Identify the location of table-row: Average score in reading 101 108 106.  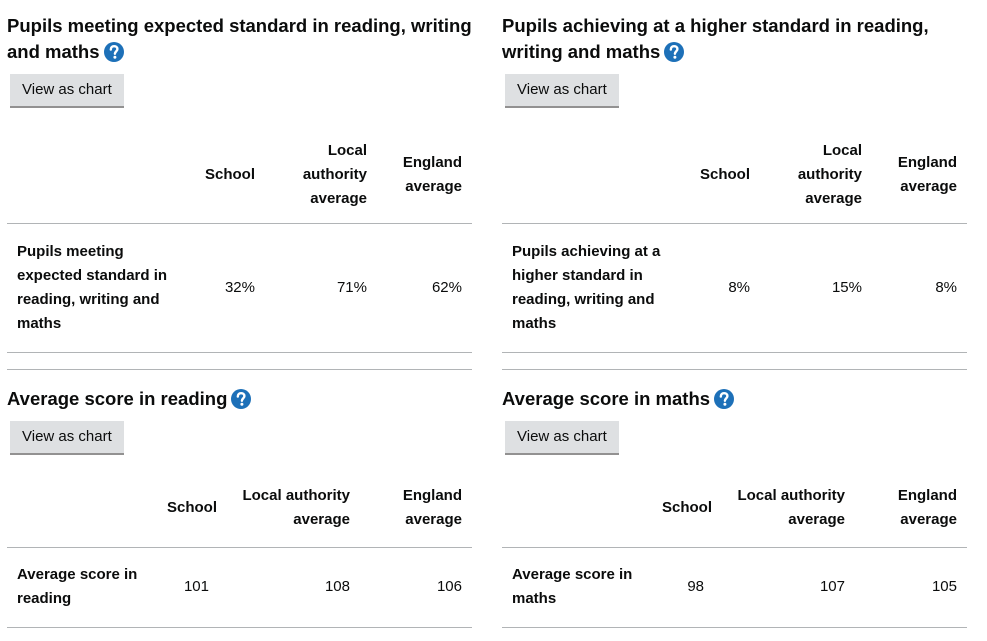
(239, 588).